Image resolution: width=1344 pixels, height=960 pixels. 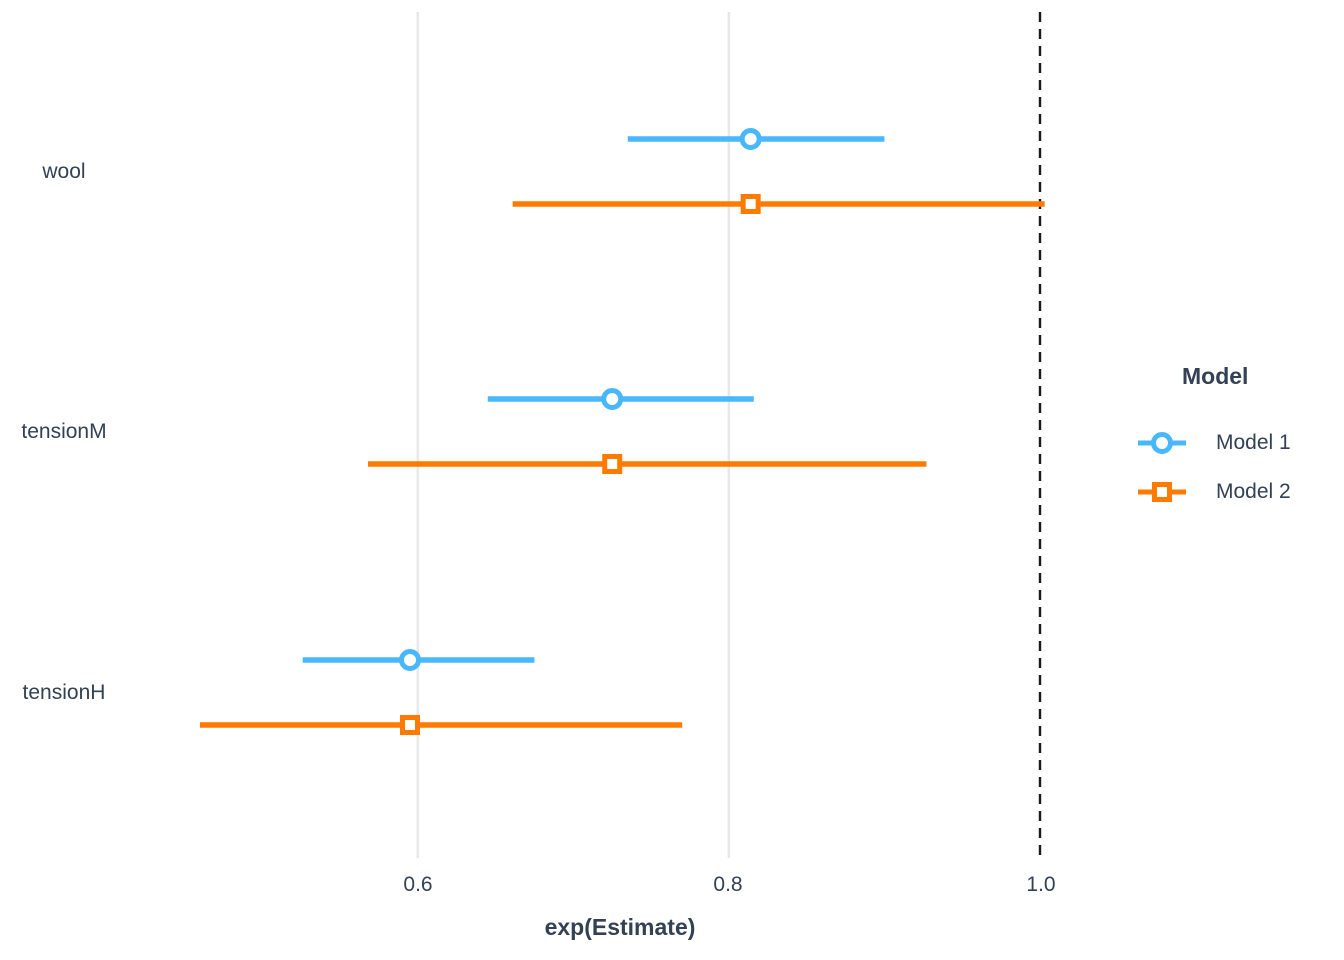 I want to click on legend-entry-model-2: Model 2, so click(x=1240, y=492).